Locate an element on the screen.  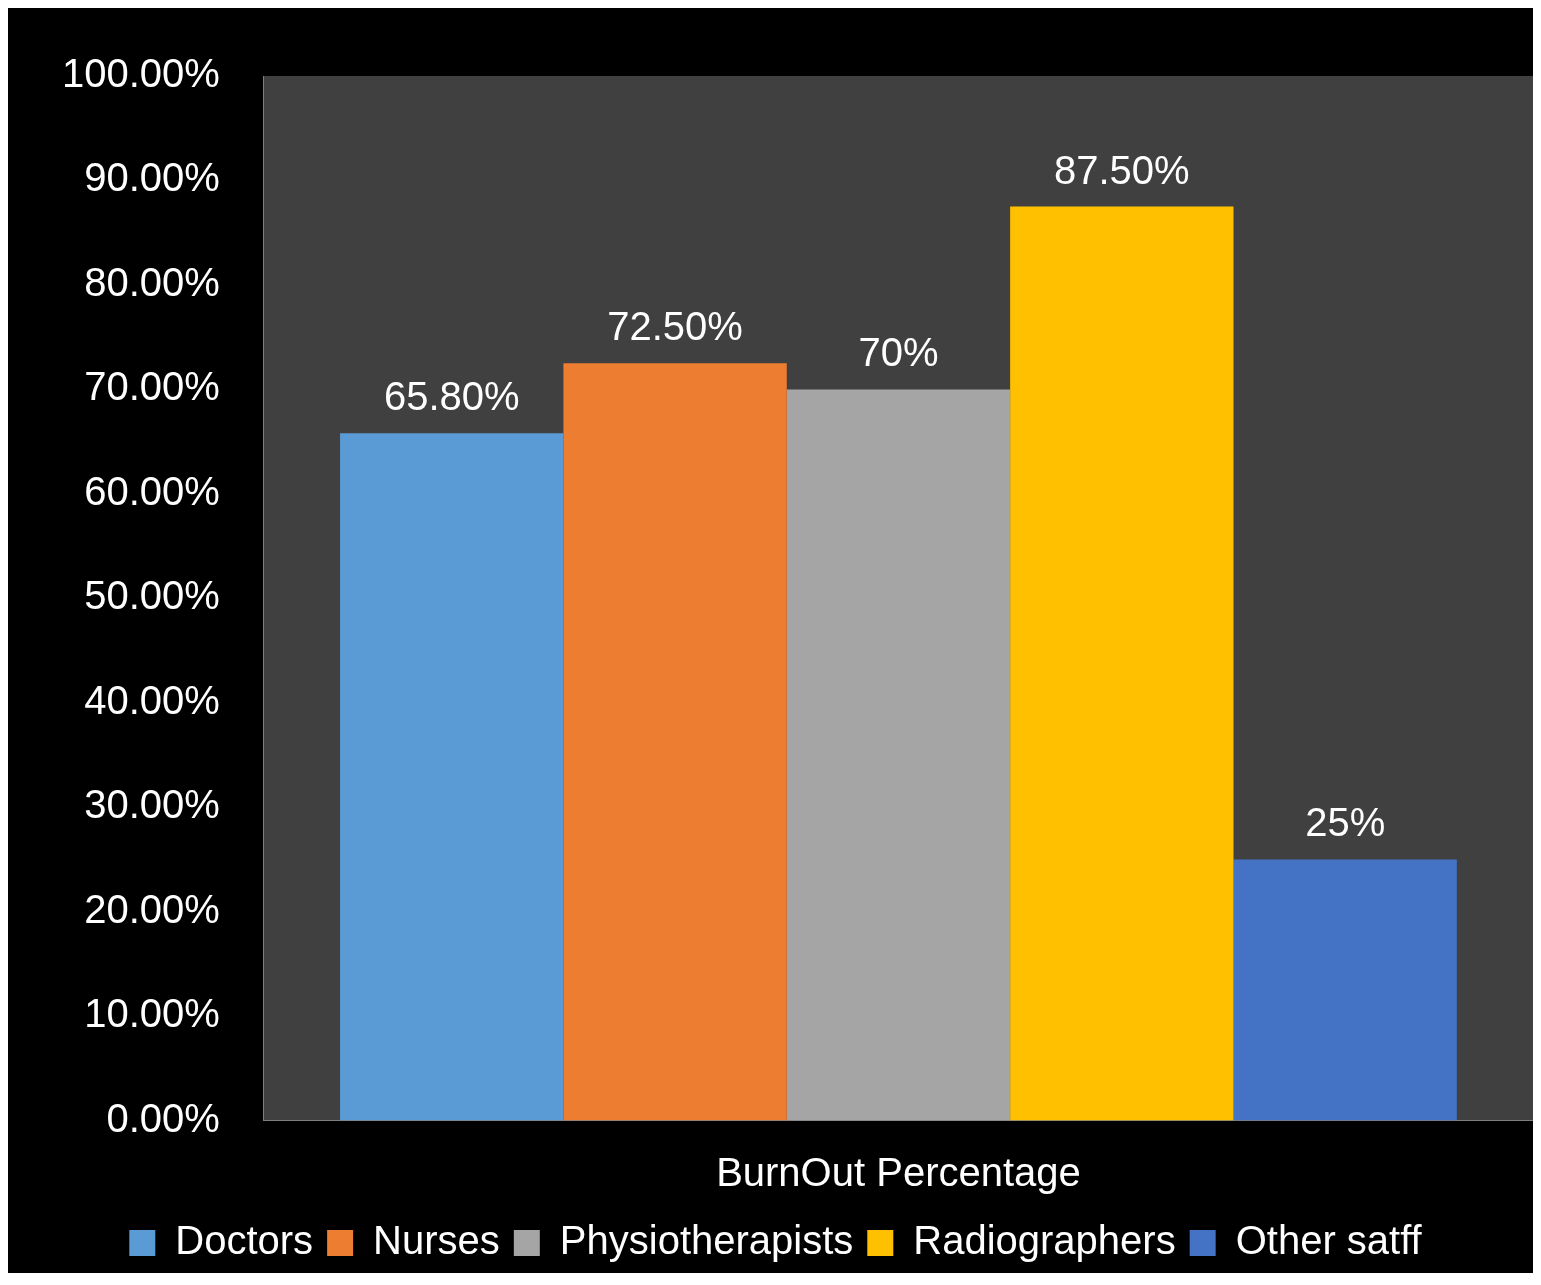
y-tick-label: 0.00% is located at coordinates (163, 1117).